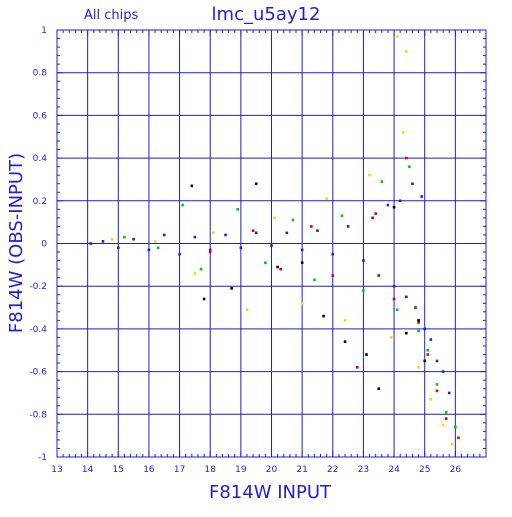 The image size is (512, 517). What do you see at coordinates (266, 14) in the screenshot?
I see `chart-title: lmc_u5ay12` at bounding box center [266, 14].